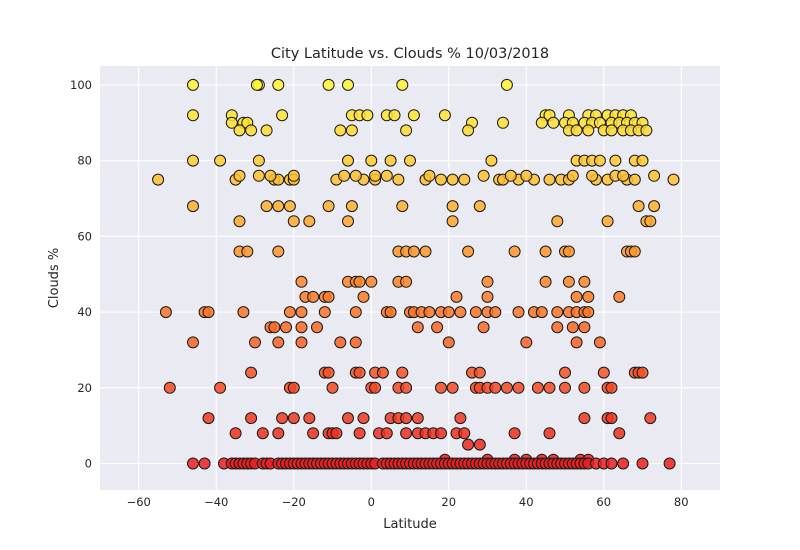 The height and width of the screenshot is (550, 800). I want to click on x-tick-label: 80, so click(681, 502).